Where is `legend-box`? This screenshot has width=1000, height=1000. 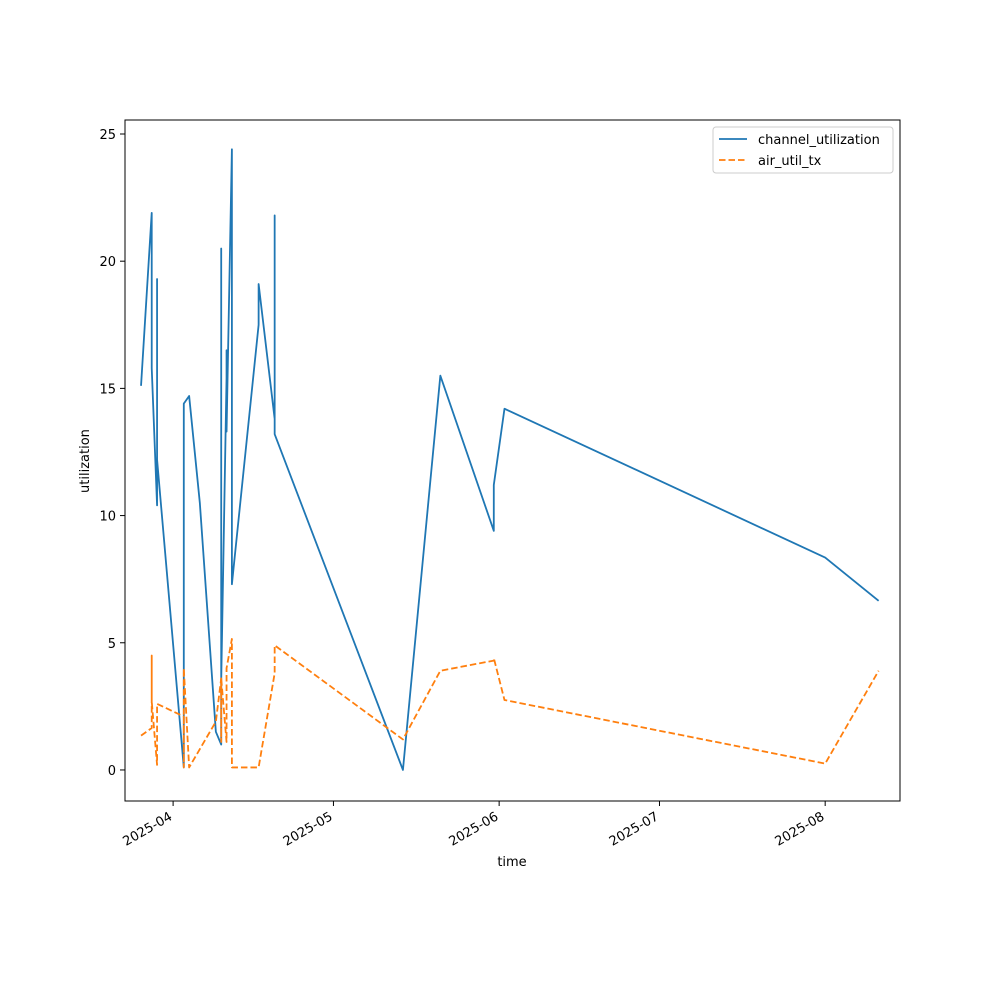
legend-box is located at coordinates (803, 150).